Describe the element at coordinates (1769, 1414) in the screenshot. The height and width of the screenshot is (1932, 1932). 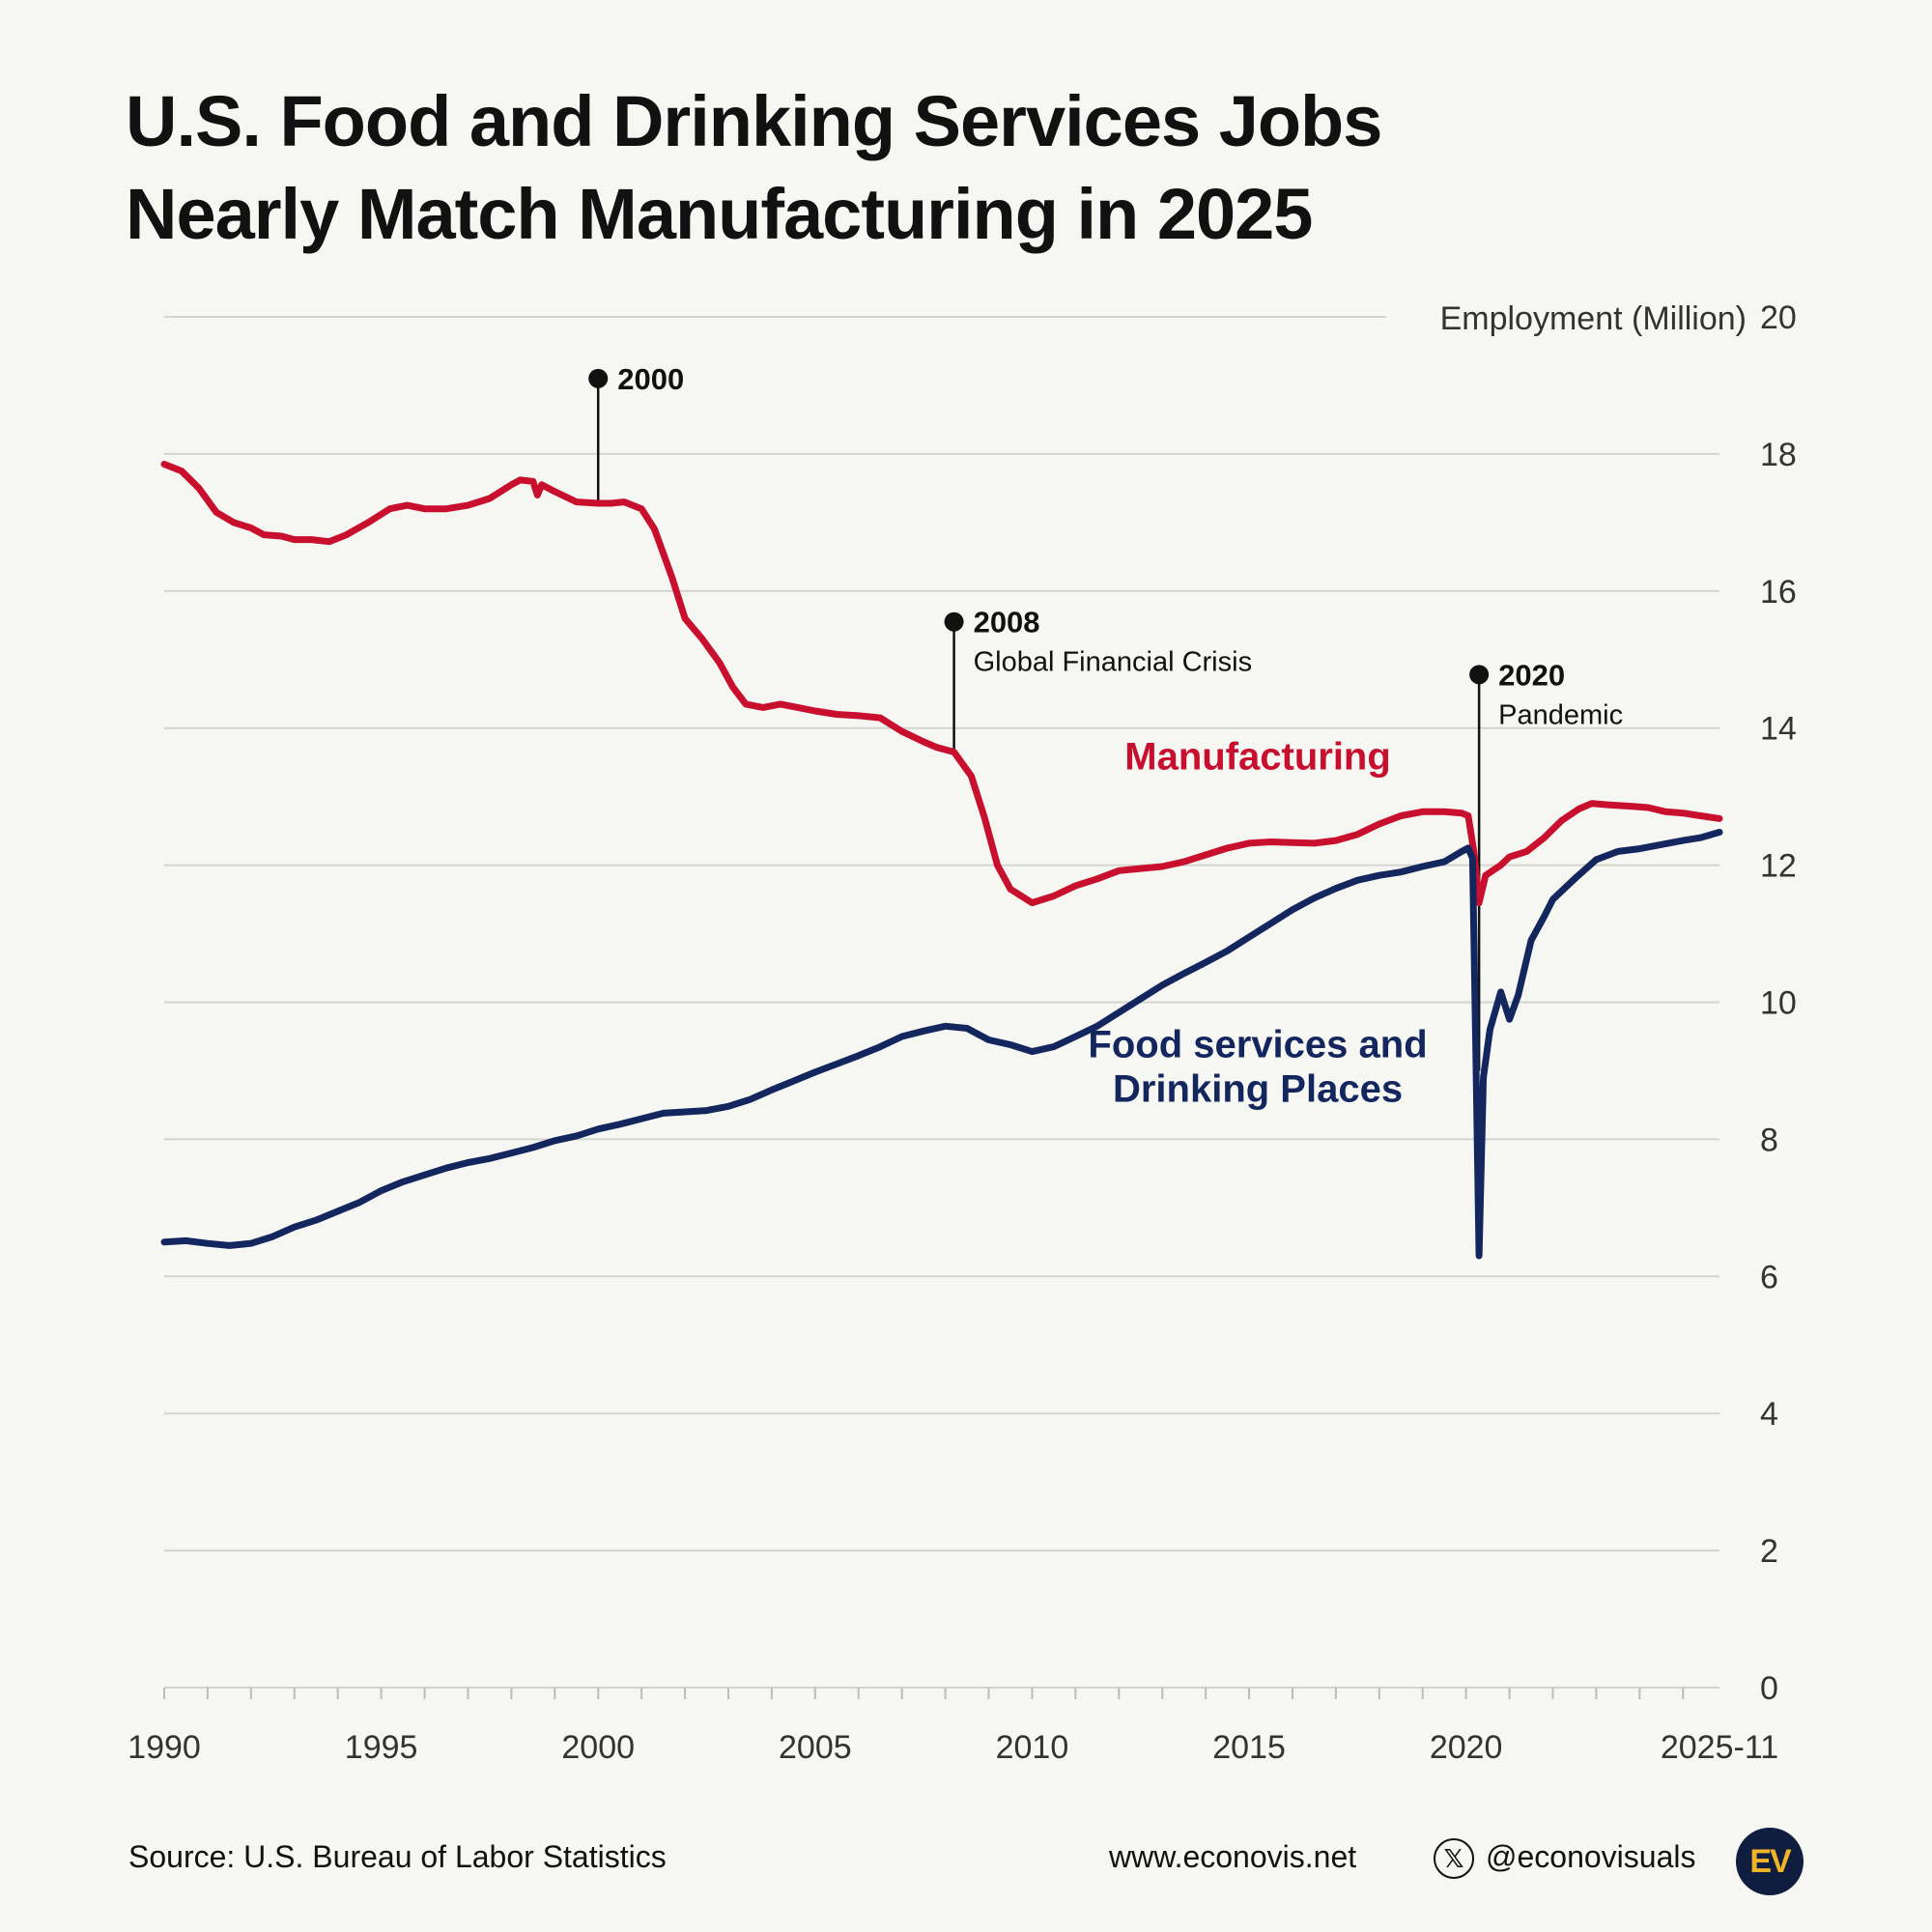
I see `y-tick-label: 4` at that location.